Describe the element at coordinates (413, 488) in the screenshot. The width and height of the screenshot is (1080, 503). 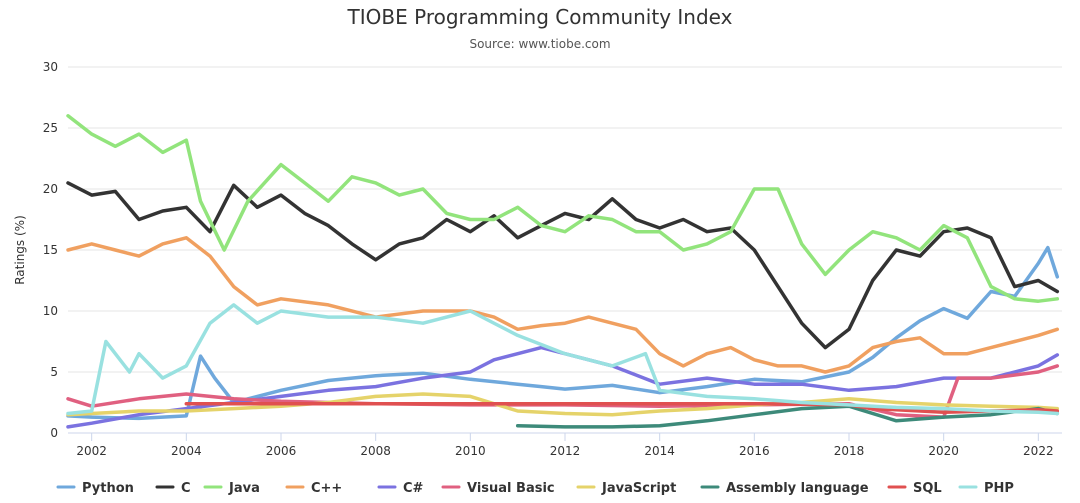
I see `legend-label: C#` at that location.